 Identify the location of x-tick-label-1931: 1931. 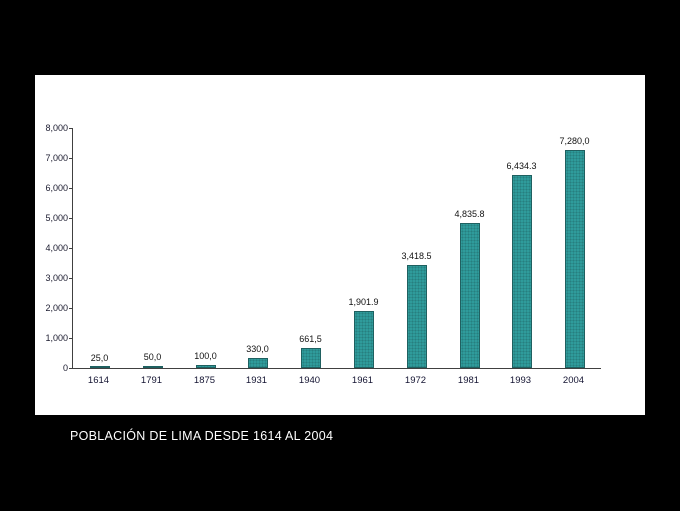
(256, 380).